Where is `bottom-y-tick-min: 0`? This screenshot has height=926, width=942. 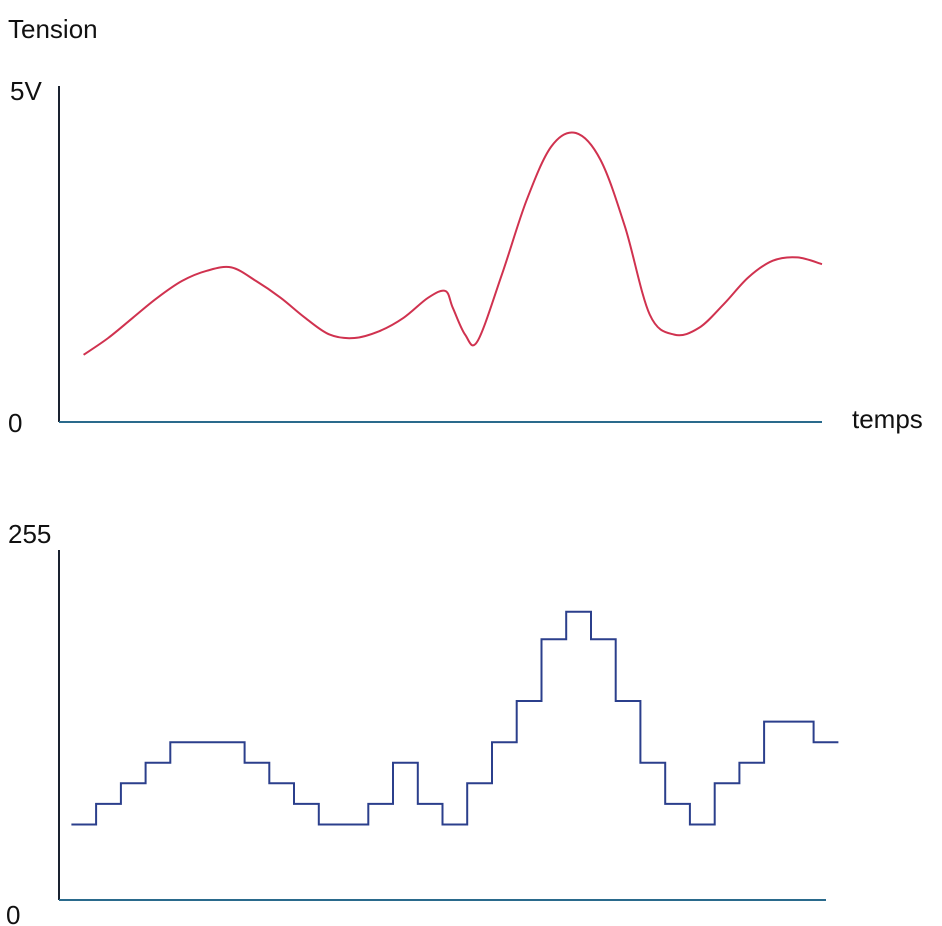 bottom-y-tick-min: 0 is located at coordinates (13, 913).